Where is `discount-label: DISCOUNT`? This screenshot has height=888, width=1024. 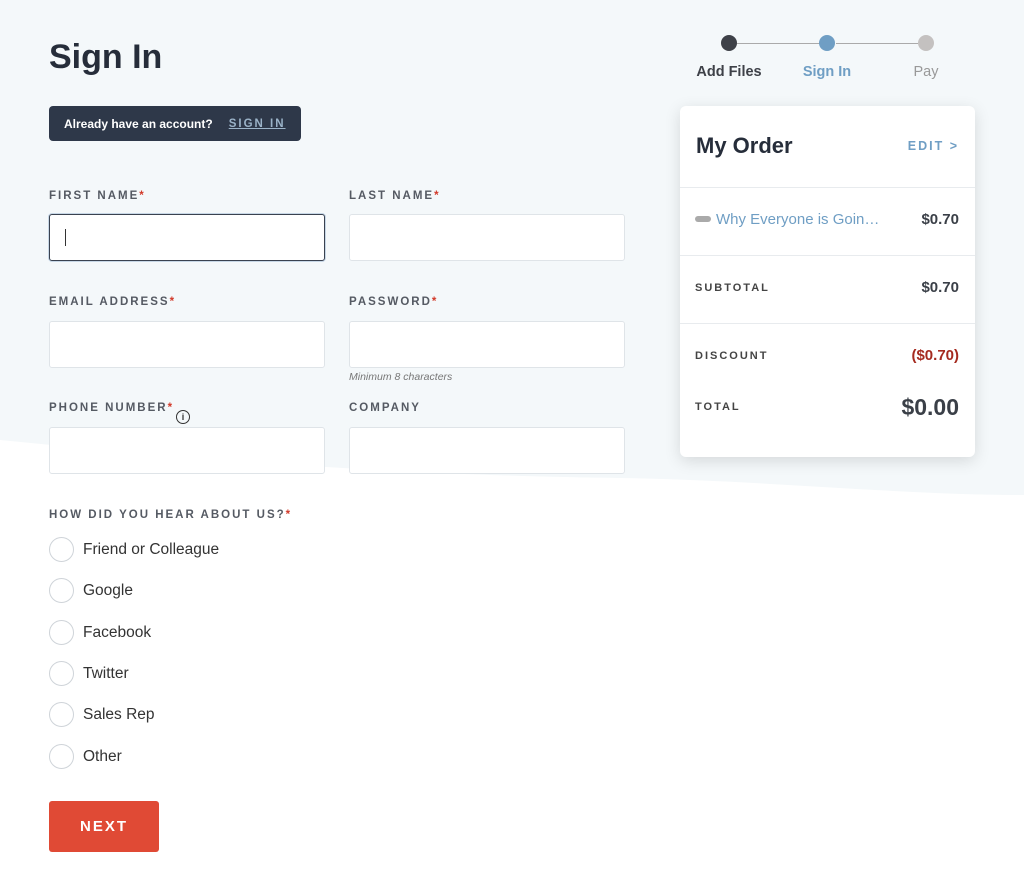
discount-label: DISCOUNT is located at coordinates (732, 356).